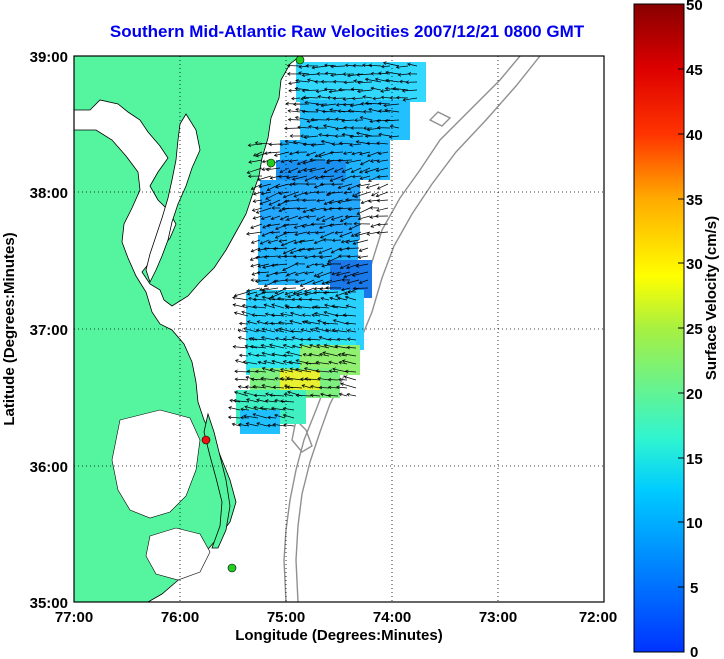 Image resolution: width=724 pixels, height=659 pixels. I want to click on chesapeake-bay, so click(173, 198).